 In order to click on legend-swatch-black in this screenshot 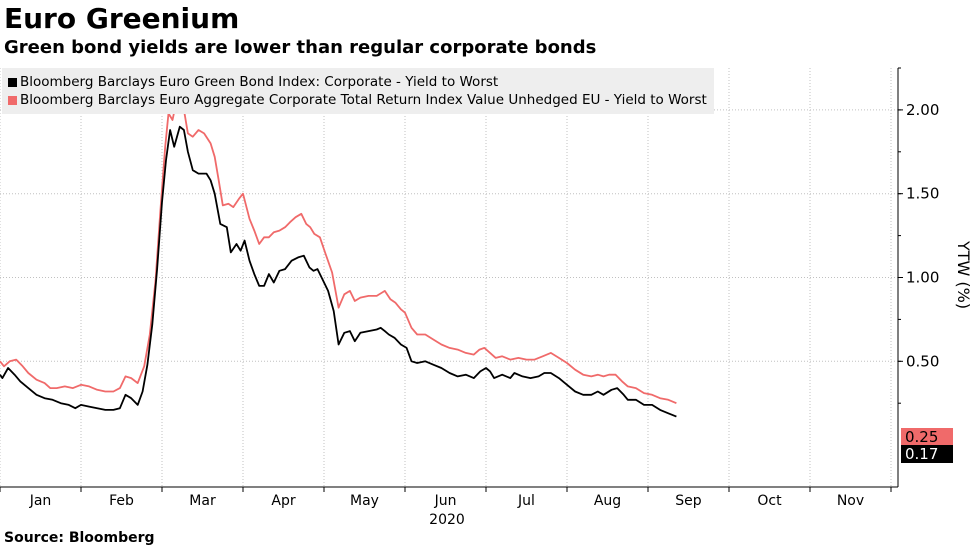, I will do `click(12, 82)`.